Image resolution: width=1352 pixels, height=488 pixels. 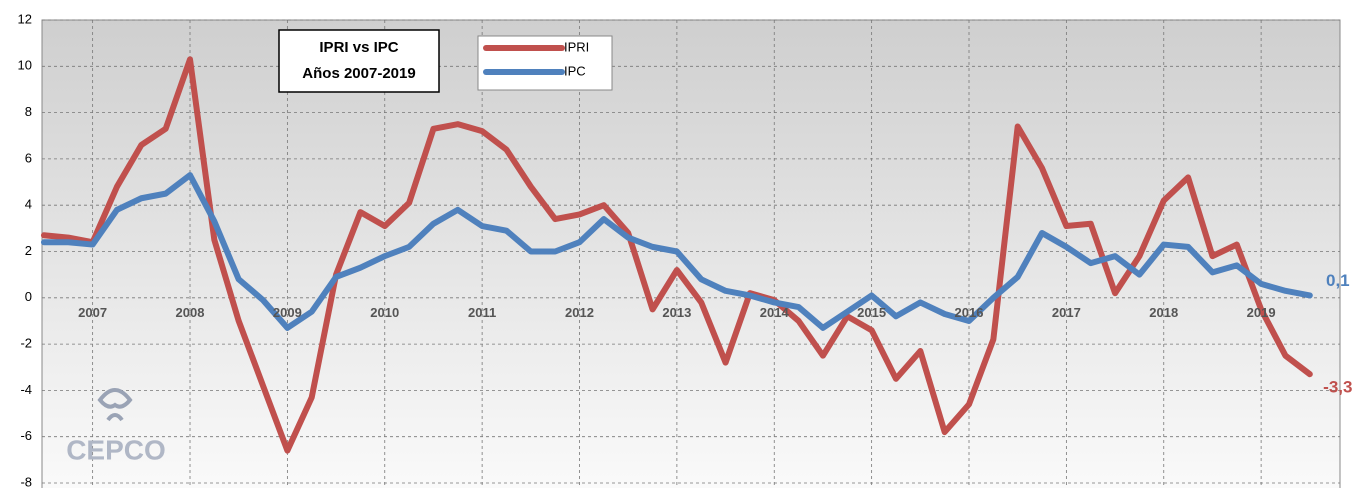 What do you see at coordinates (25, 65) in the screenshot?
I see `y-tick-label: 10` at bounding box center [25, 65].